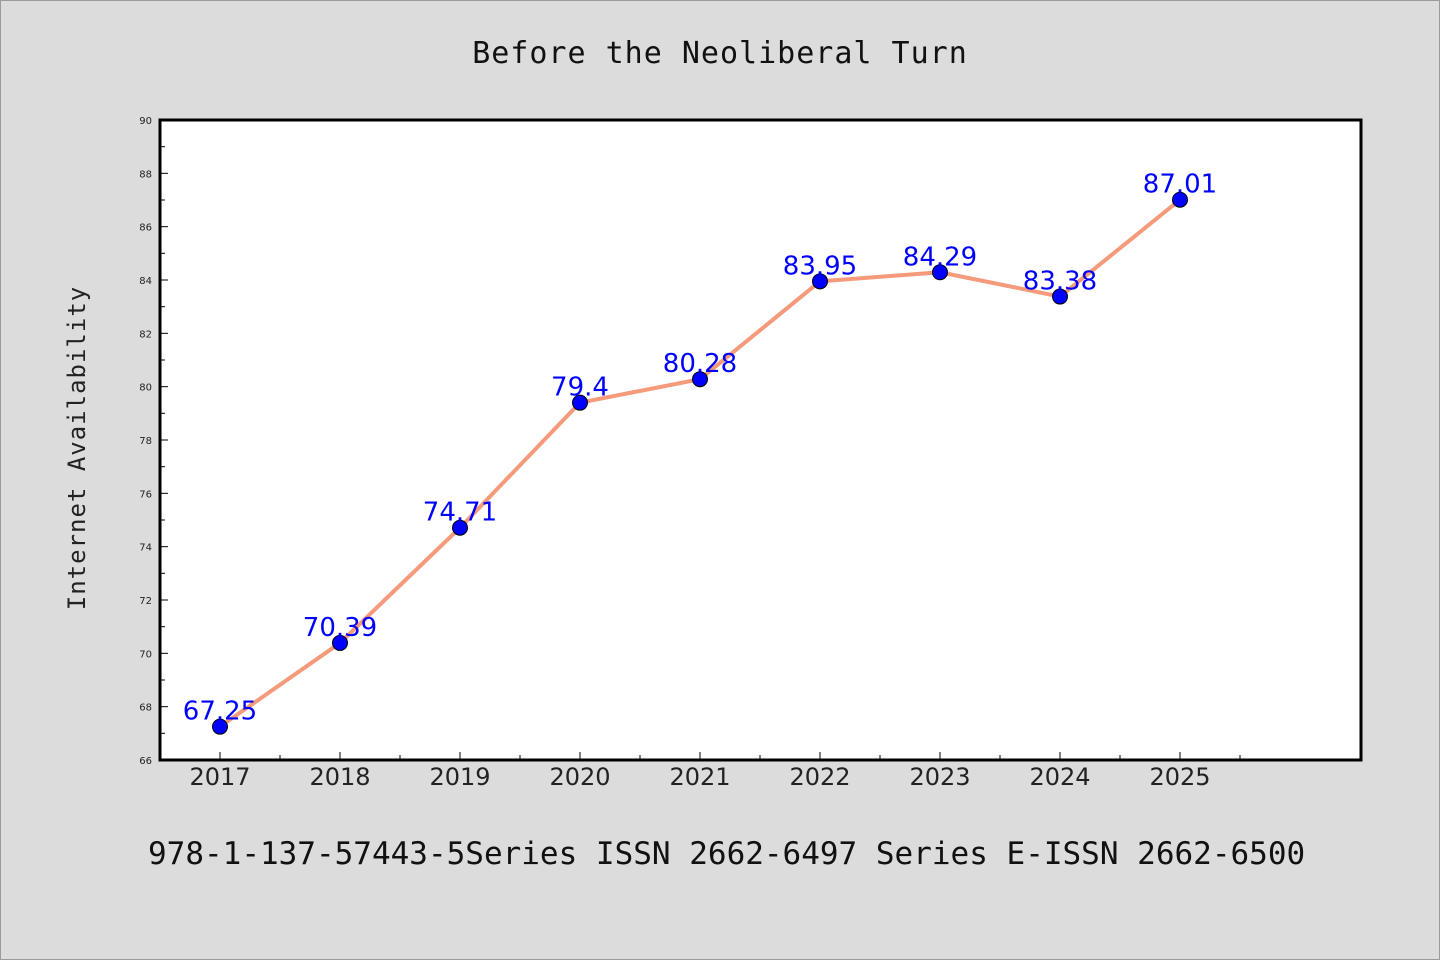  I want to click on y-tick-label: 70, so click(145, 654).